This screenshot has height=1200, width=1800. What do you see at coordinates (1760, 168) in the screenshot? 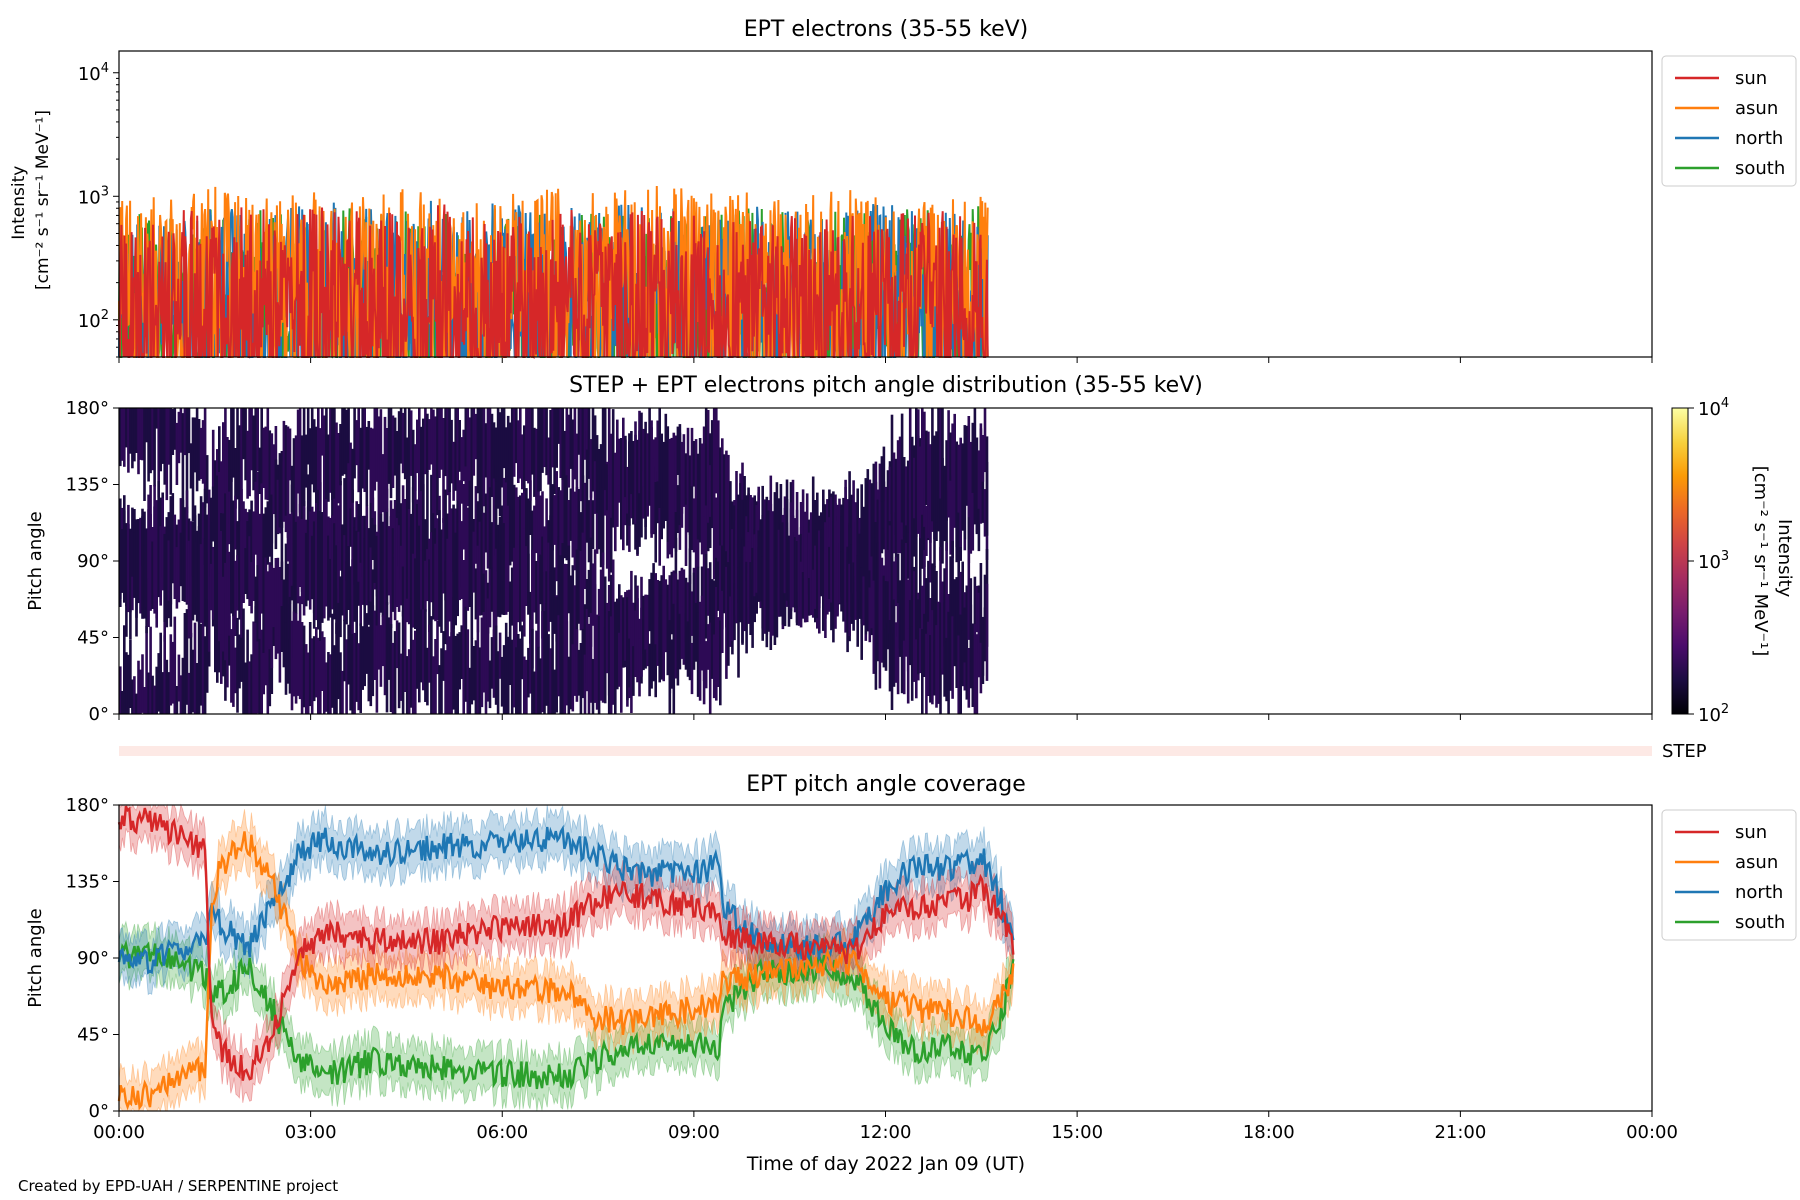
I see `intensity-legend-label: south` at bounding box center [1760, 168].